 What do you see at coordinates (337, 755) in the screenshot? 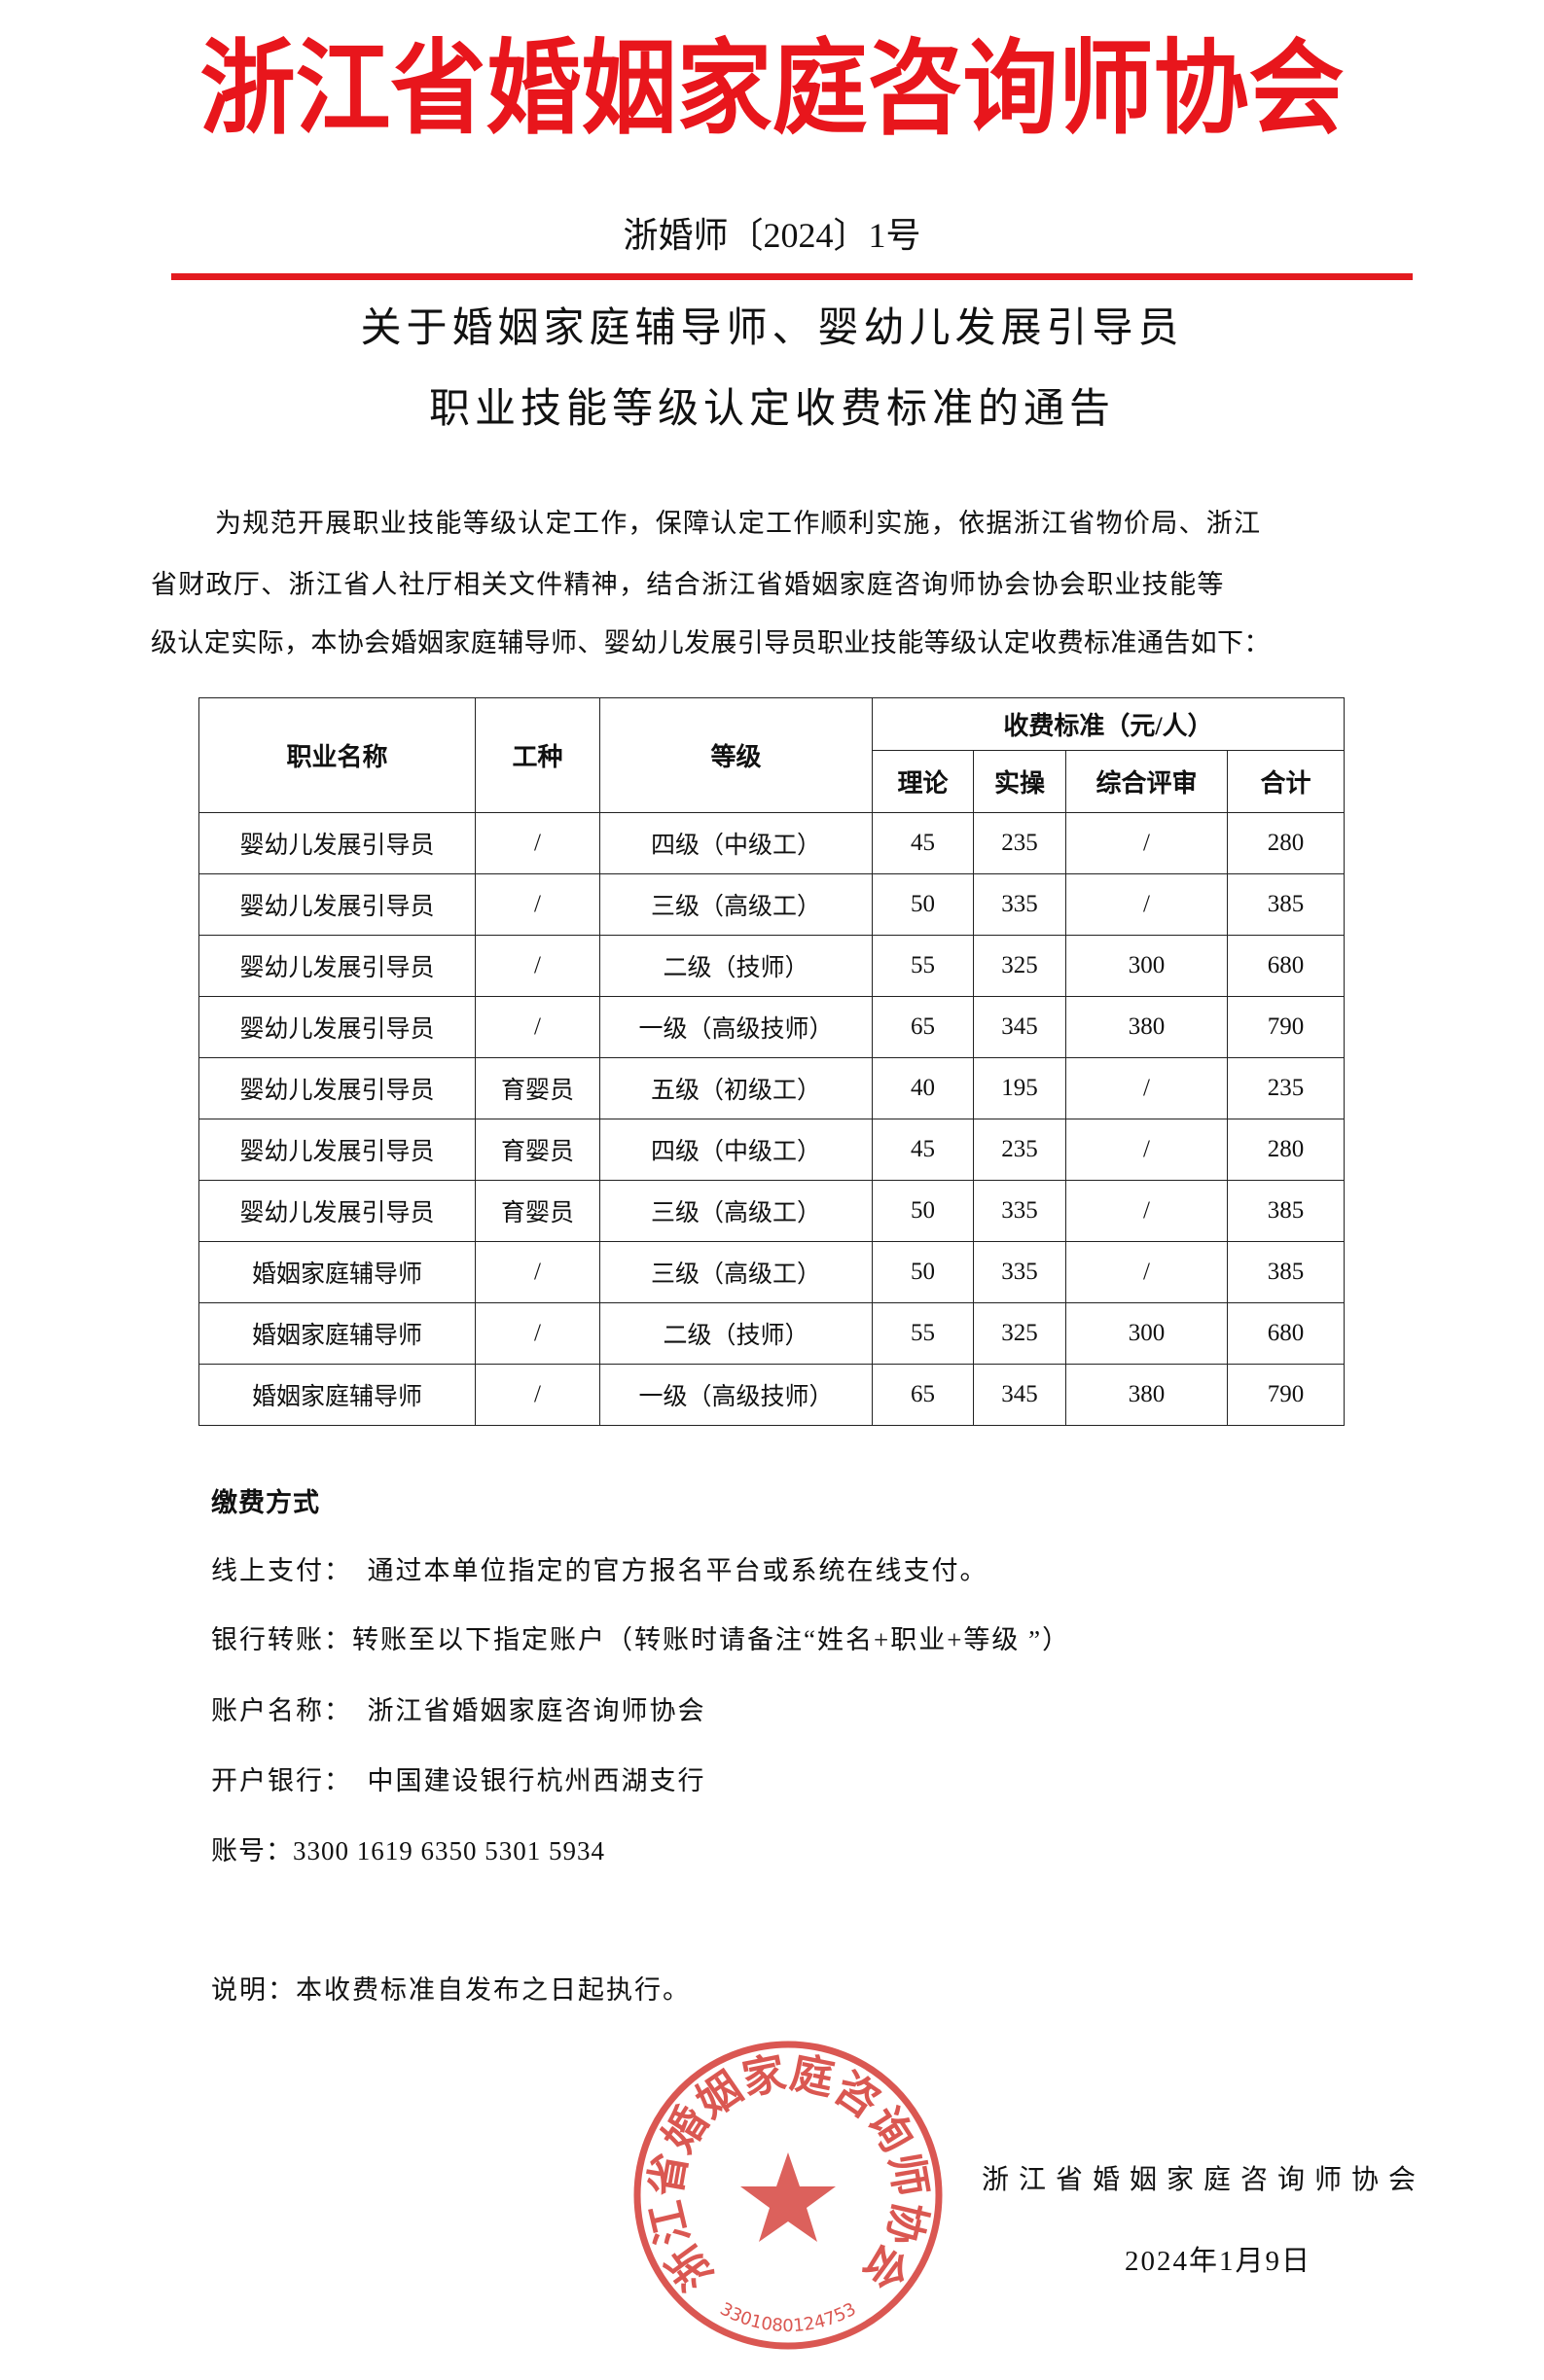
I see `header-occupation: 职业名称` at bounding box center [337, 755].